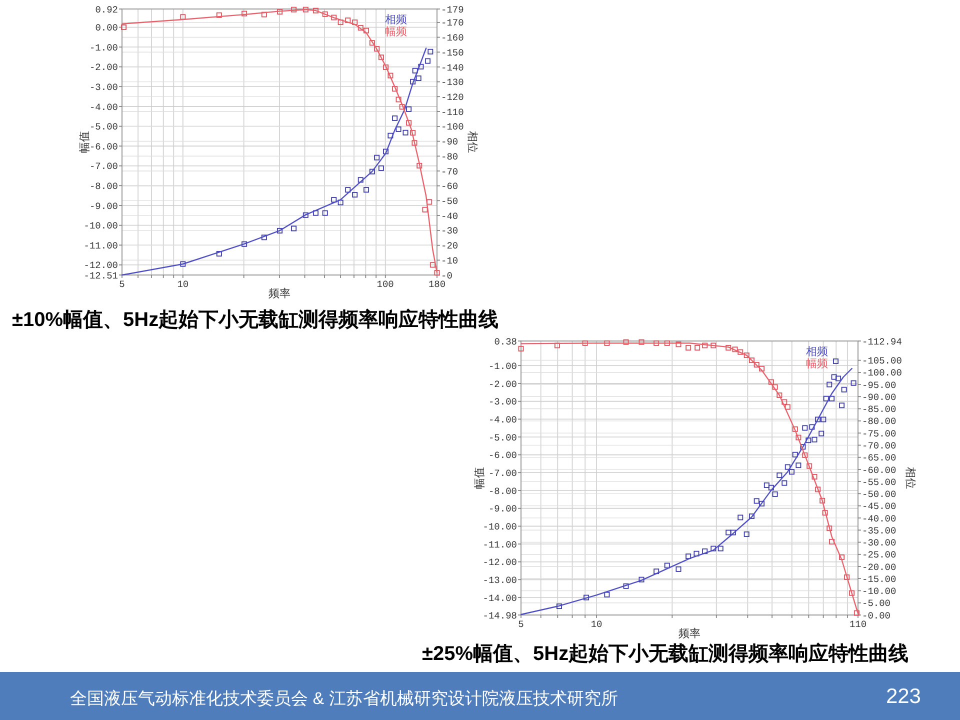  Describe the element at coordinates (449, 142) in the screenshot. I see `tick-label: -90` at that location.